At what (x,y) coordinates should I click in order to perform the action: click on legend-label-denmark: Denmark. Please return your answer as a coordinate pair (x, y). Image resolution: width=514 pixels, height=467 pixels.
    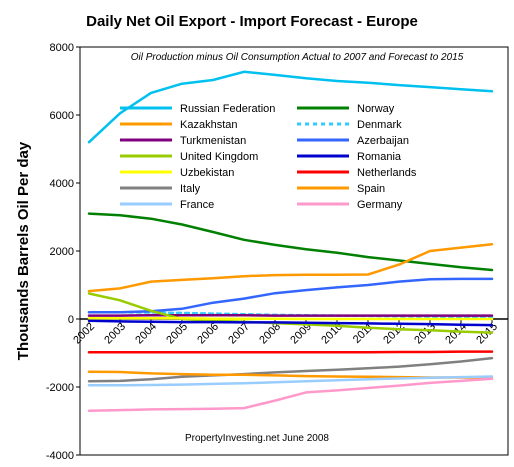
    Looking at the image, I should click on (379, 125).